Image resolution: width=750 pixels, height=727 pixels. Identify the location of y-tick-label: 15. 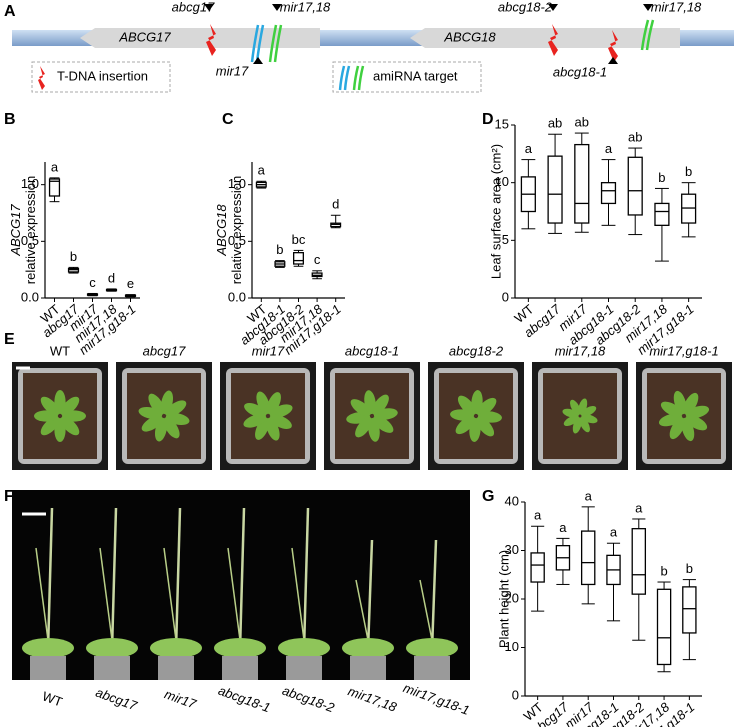
(502, 123).